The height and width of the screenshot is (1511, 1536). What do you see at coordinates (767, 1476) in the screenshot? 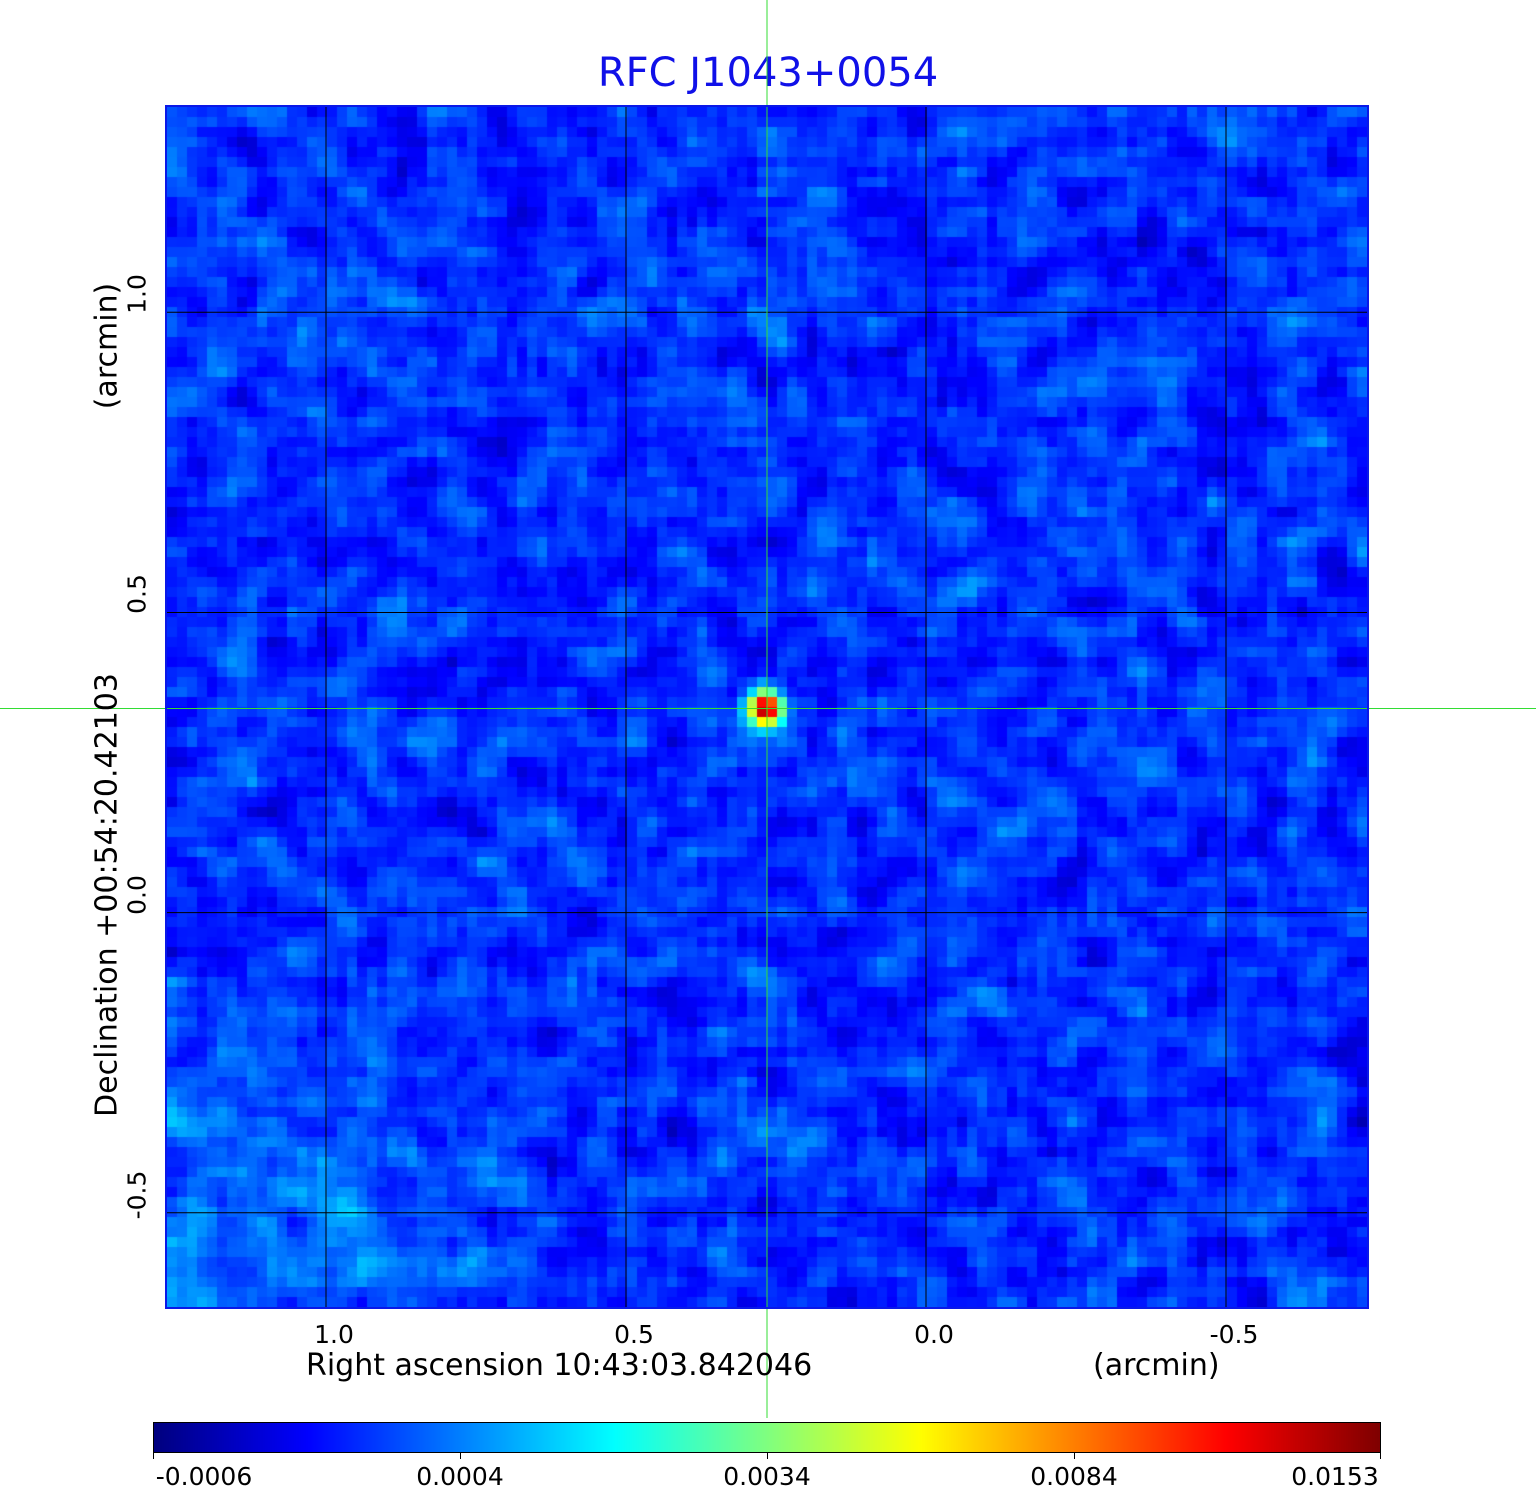
I see `colorbar-tick-label: 0.0034` at bounding box center [767, 1476].